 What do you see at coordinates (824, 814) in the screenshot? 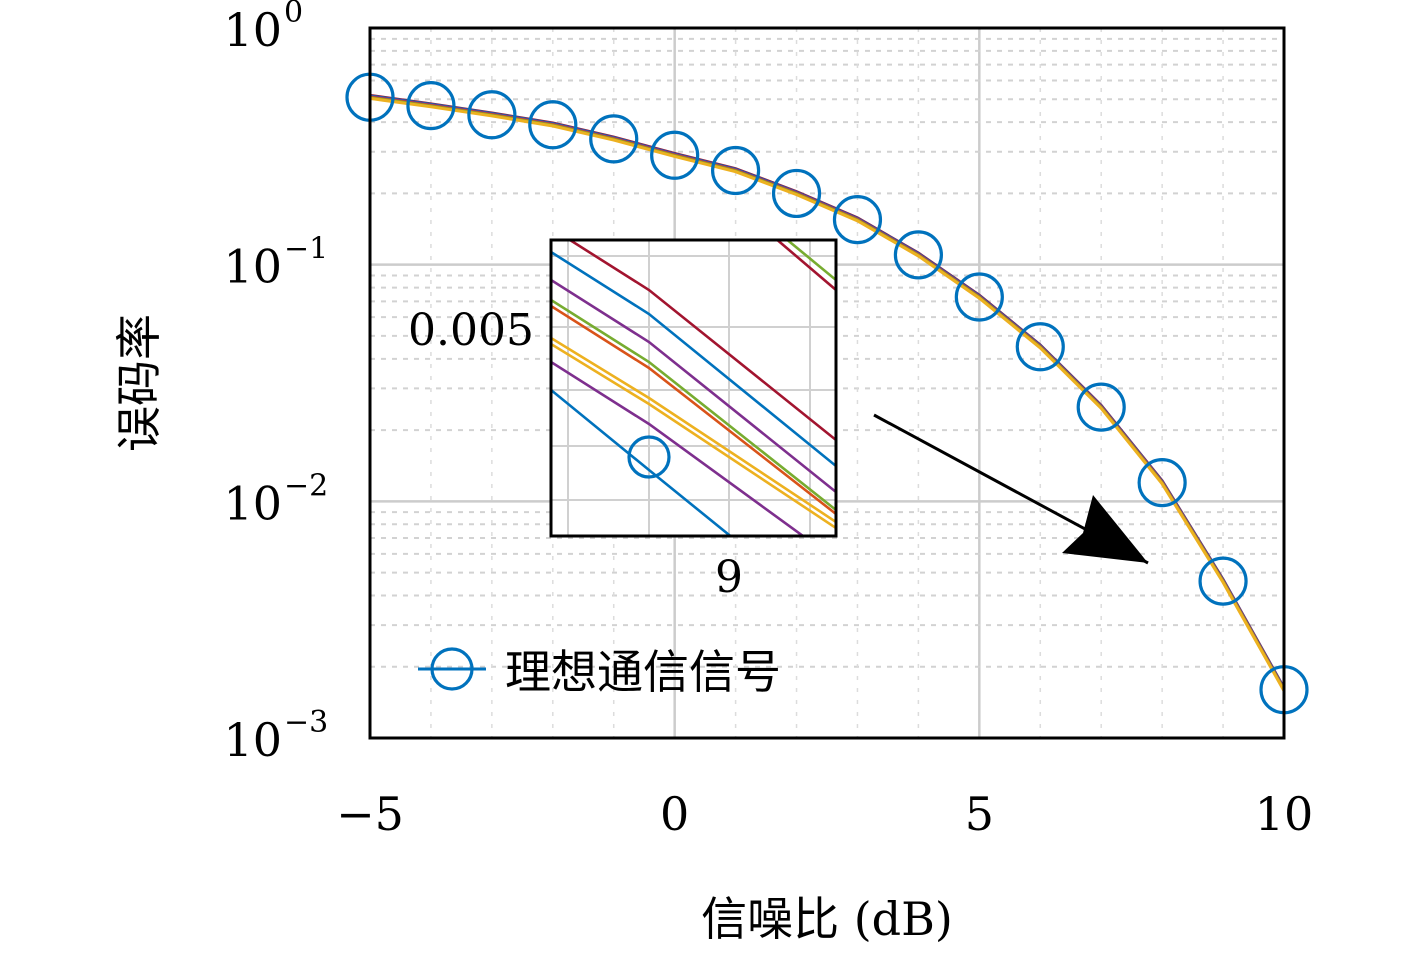
I see `x-tick-labels: −5 0 5 10` at bounding box center [824, 814].